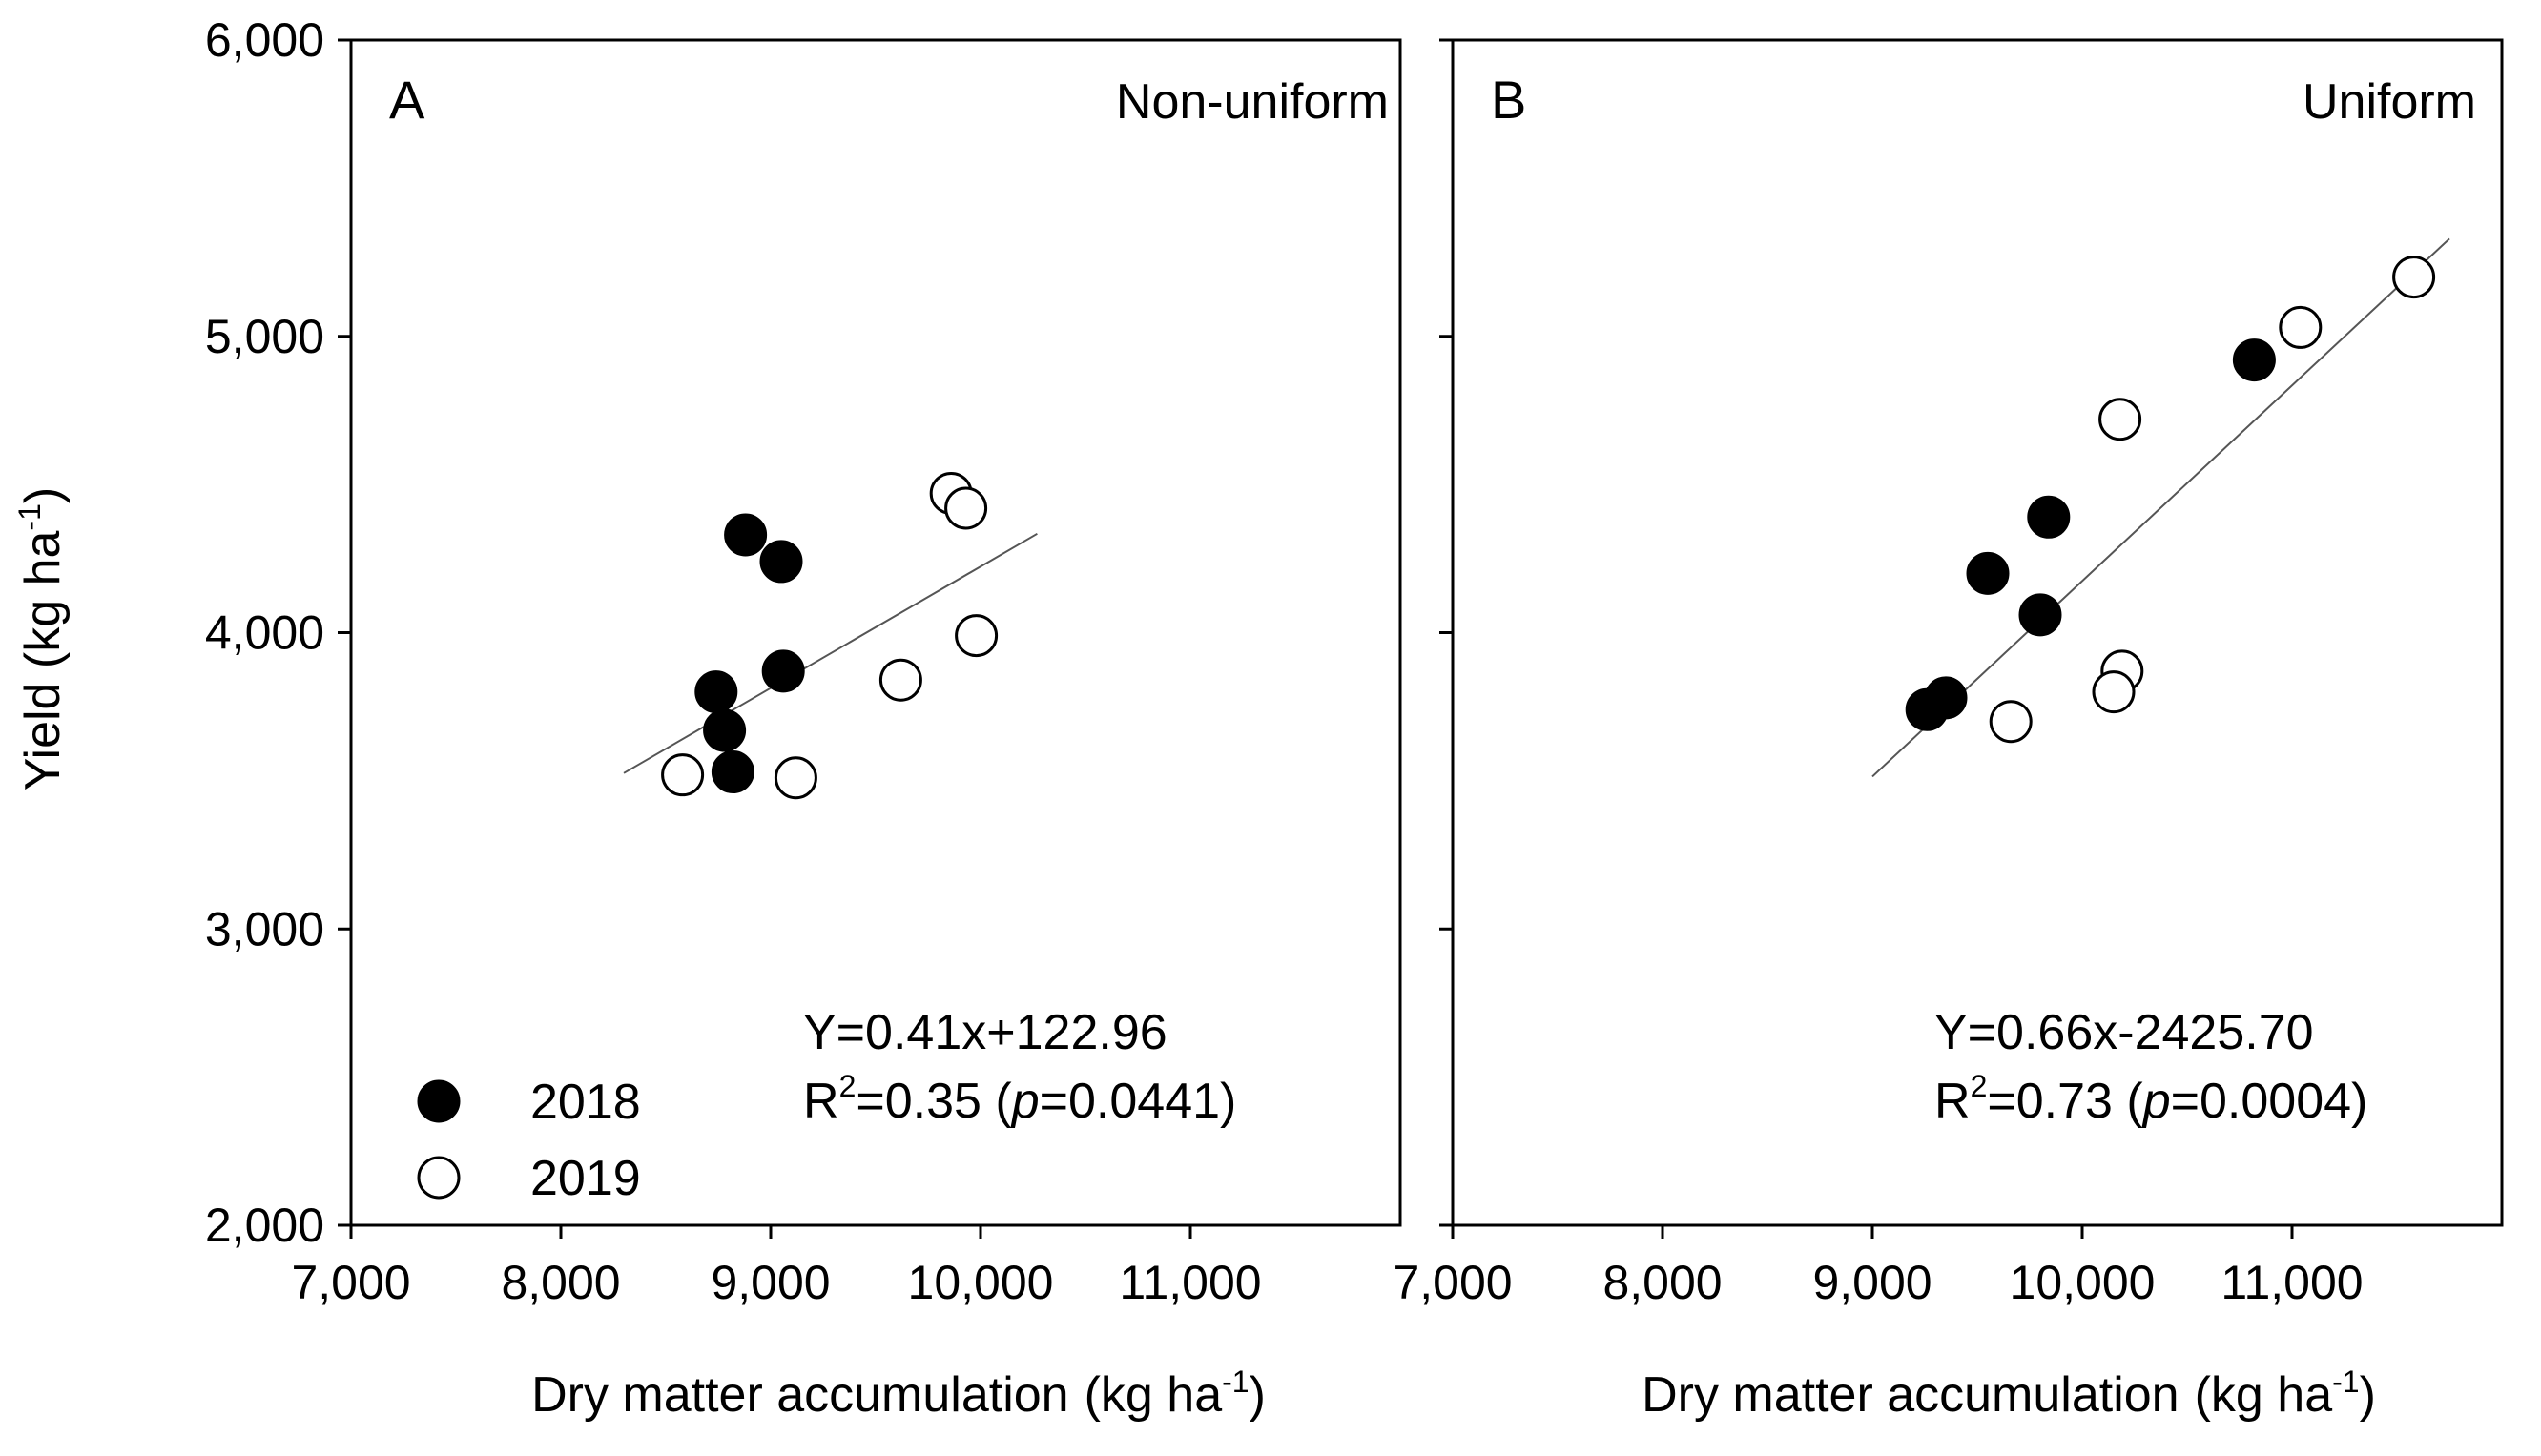 The height and width of the screenshot is (1456, 2541). I want to click on panel-b-x-tick-label: 9,000, so click(1872, 1283).